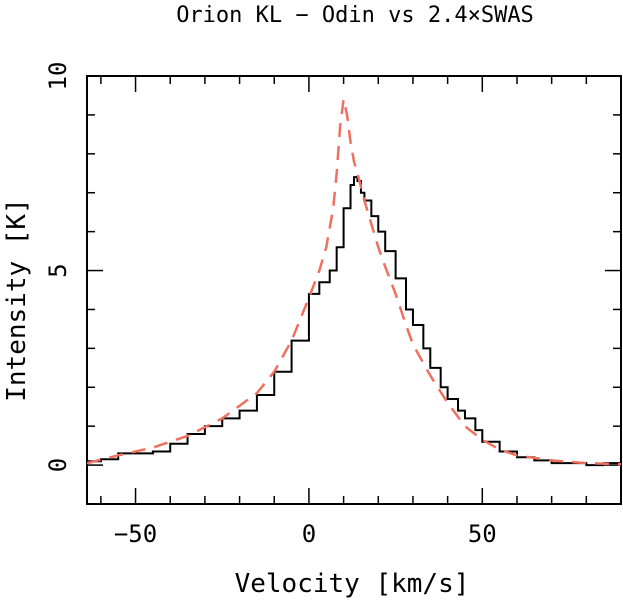 The image size is (623, 603). What do you see at coordinates (355, 15) in the screenshot?
I see `chart-title: Orion KL − Odin vs 2.4×SWAS` at bounding box center [355, 15].